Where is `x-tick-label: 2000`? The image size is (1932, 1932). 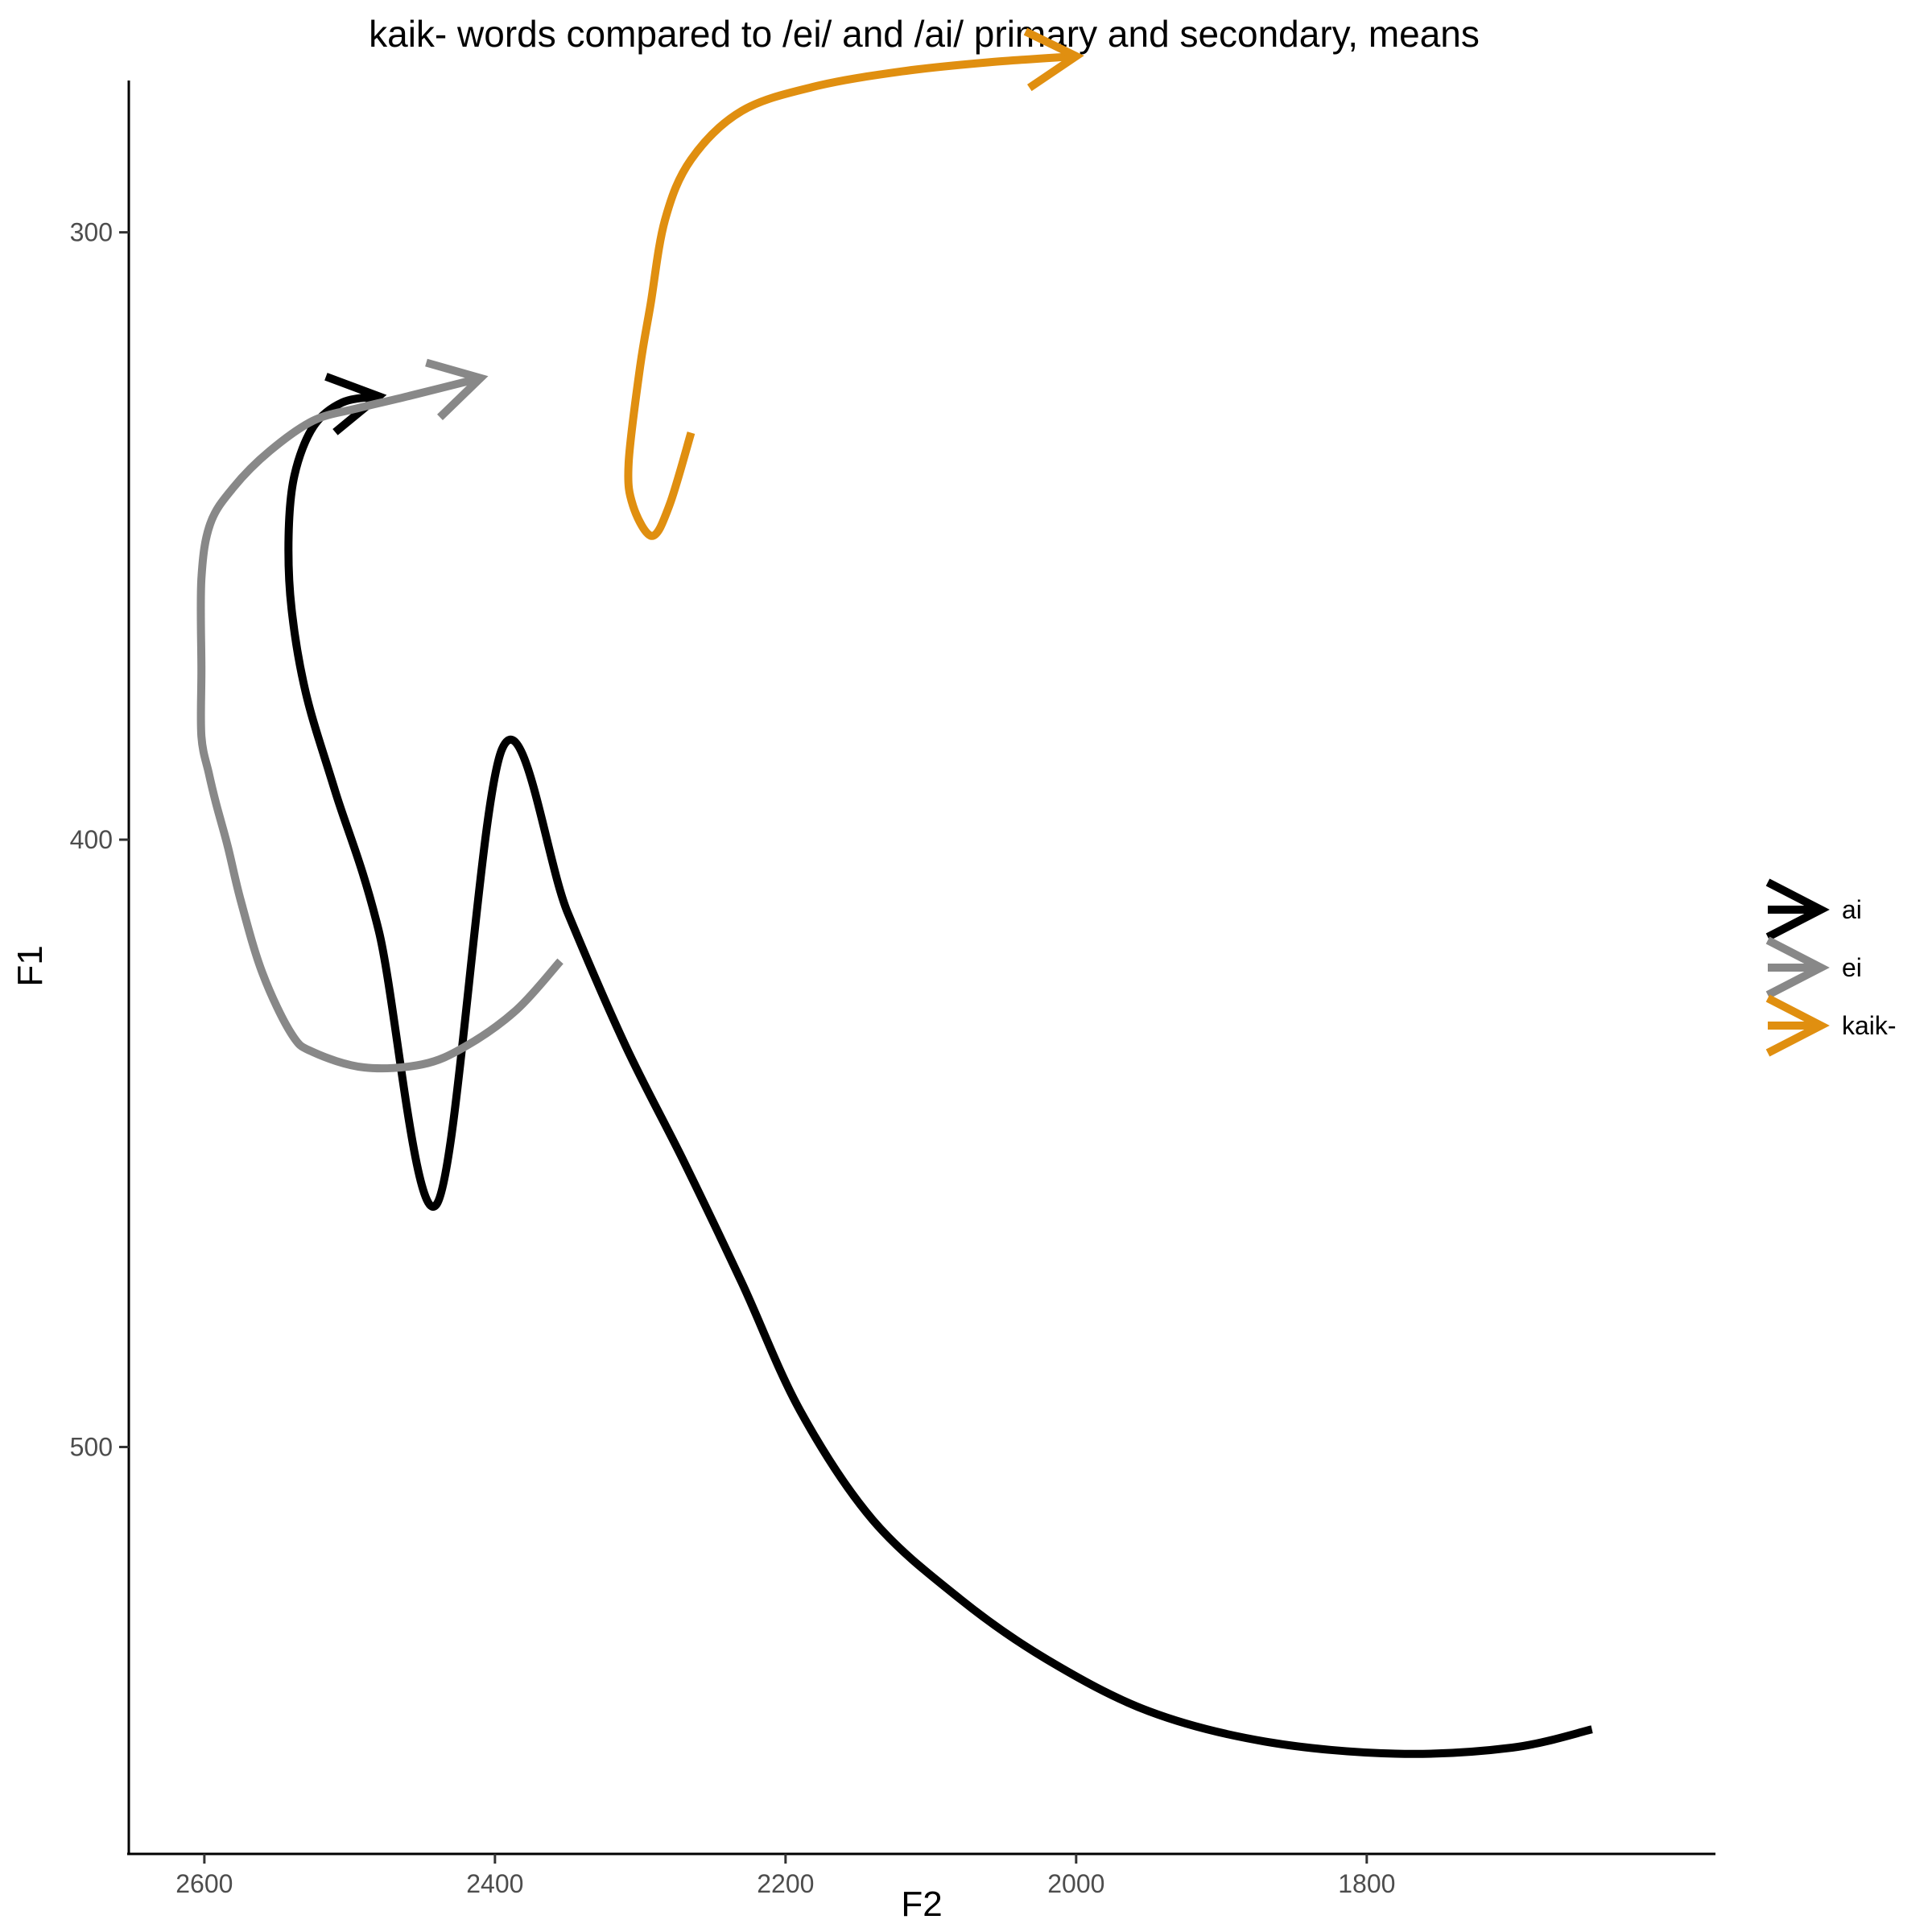 x-tick-label: 2000 is located at coordinates (1075, 1883).